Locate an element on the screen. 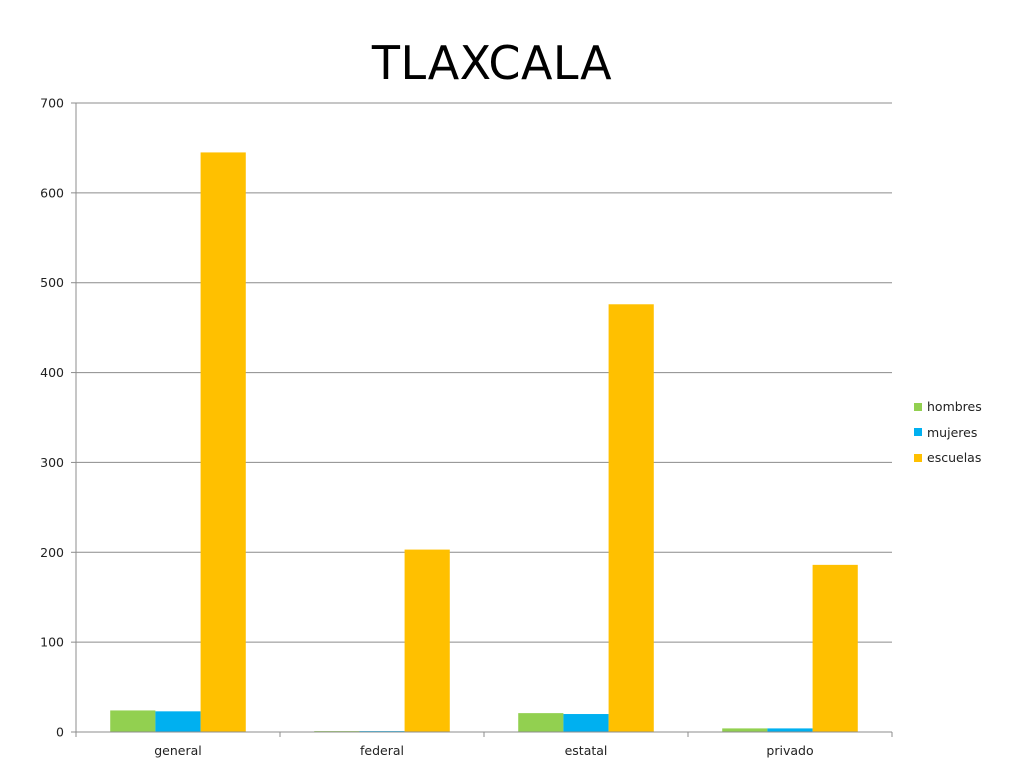  x-tick-label: federal is located at coordinates (382, 750).